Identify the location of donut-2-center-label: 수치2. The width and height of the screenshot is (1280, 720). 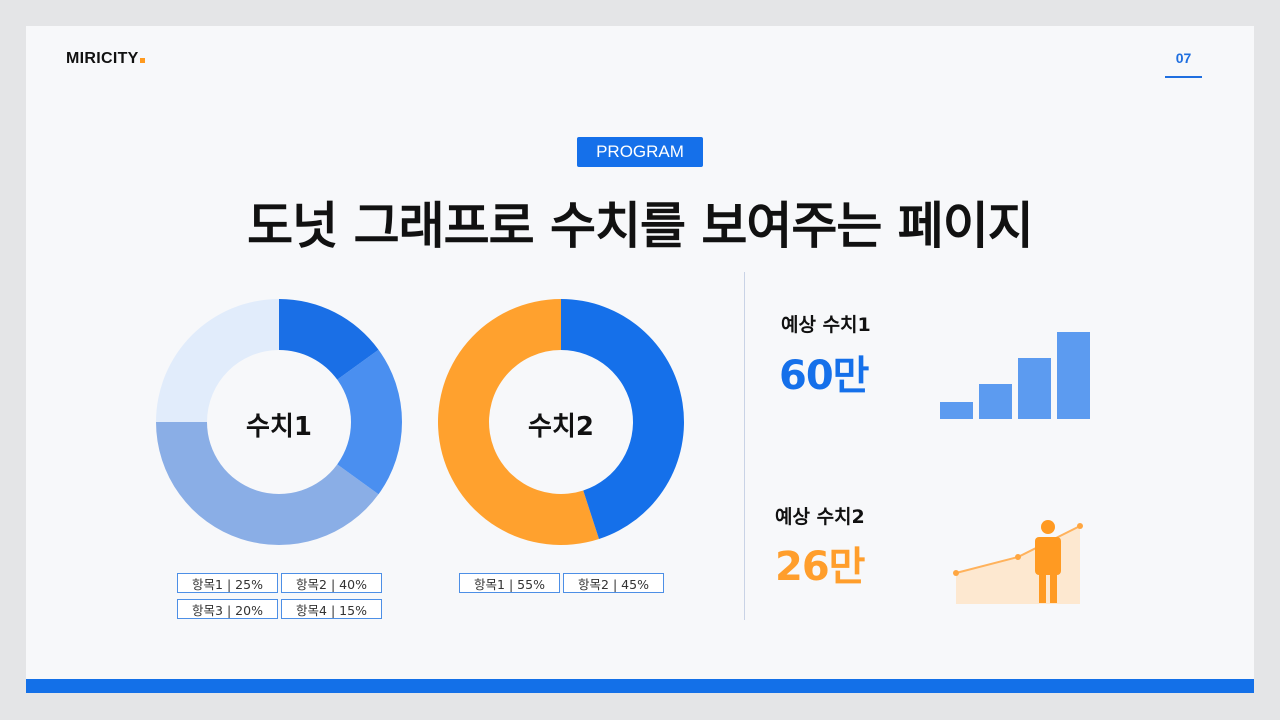
(561, 427).